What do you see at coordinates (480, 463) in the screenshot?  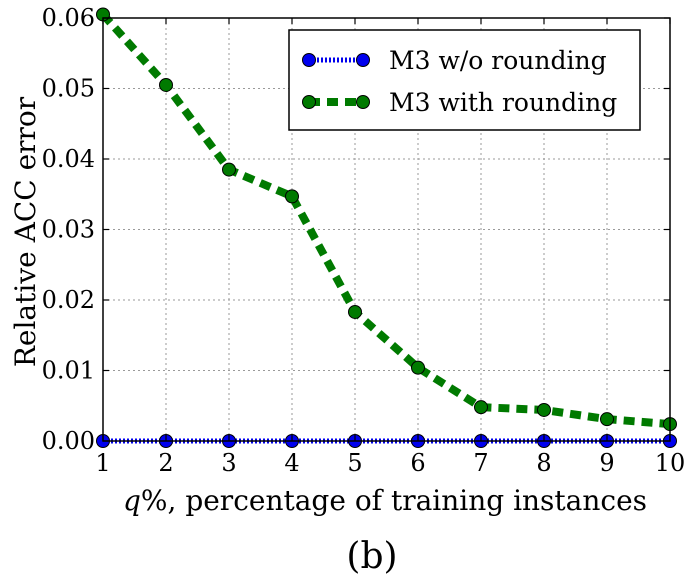 I see `x-tick-label: 7` at bounding box center [480, 463].